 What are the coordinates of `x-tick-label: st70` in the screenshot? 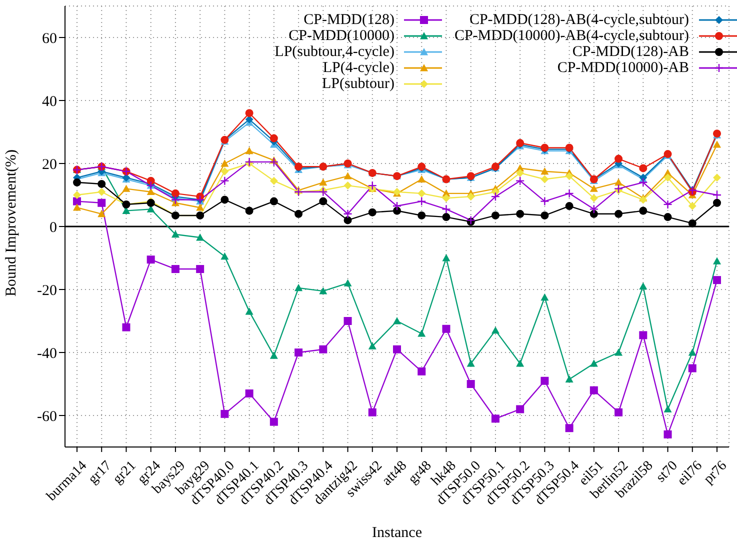 It's located at (667, 472).